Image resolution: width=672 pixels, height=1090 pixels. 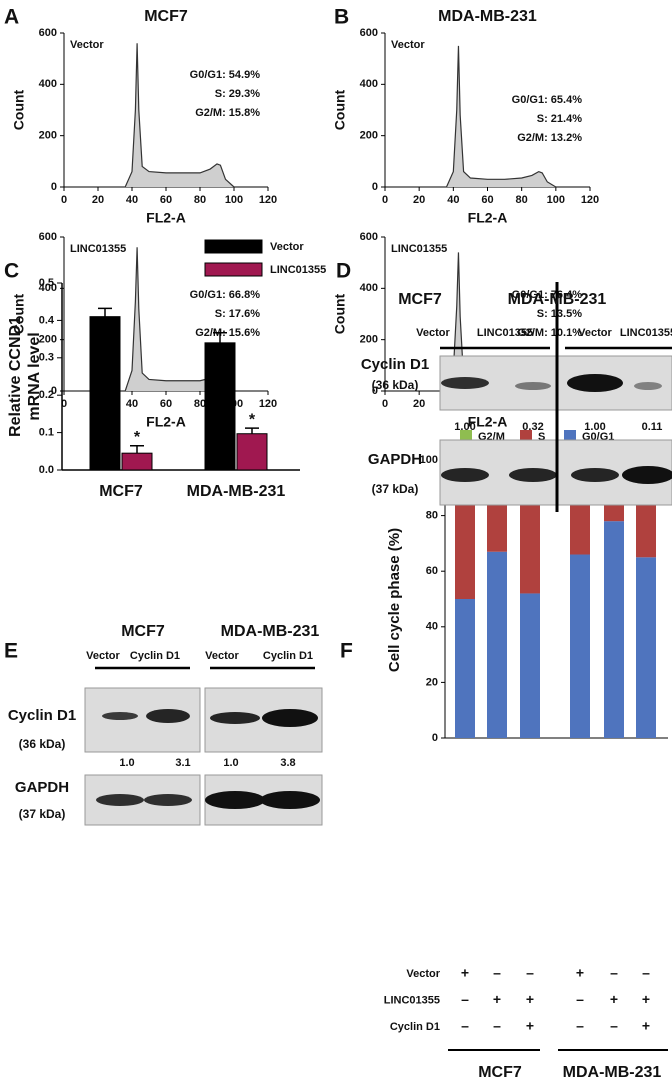 I want to click on annotation: S: 17.6%, so click(x=237, y=314).